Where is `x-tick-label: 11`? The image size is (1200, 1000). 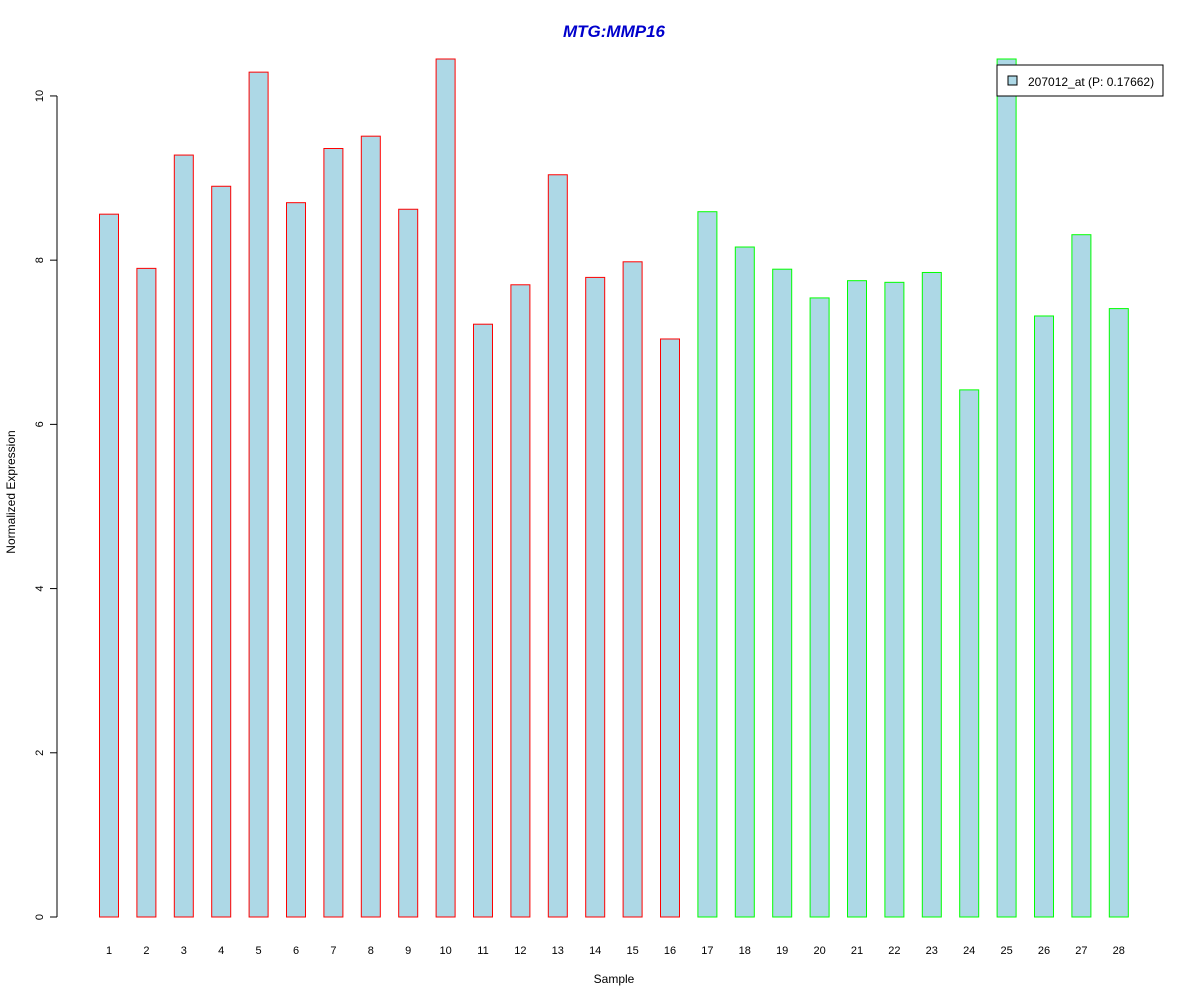
x-tick-label: 11 is located at coordinates (482, 951).